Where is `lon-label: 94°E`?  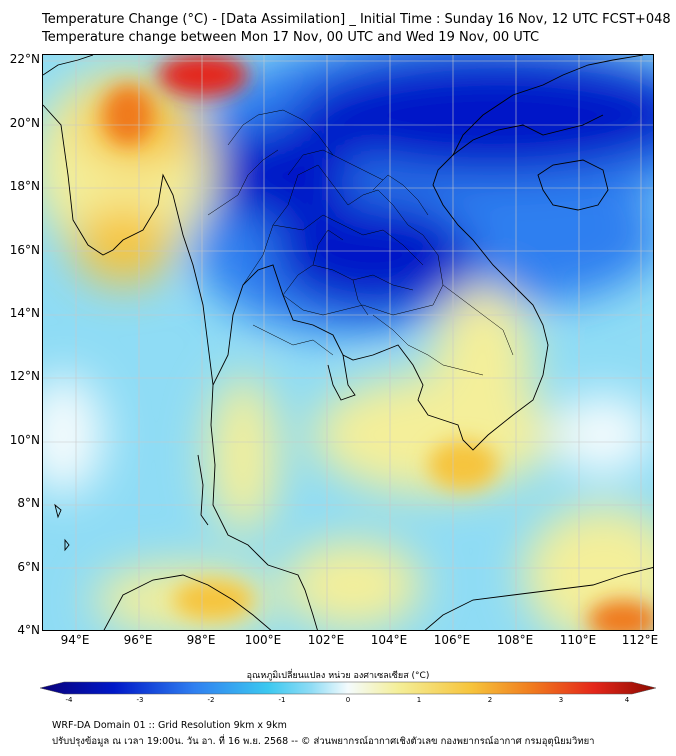 lon-label: 94°E is located at coordinates (75, 640).